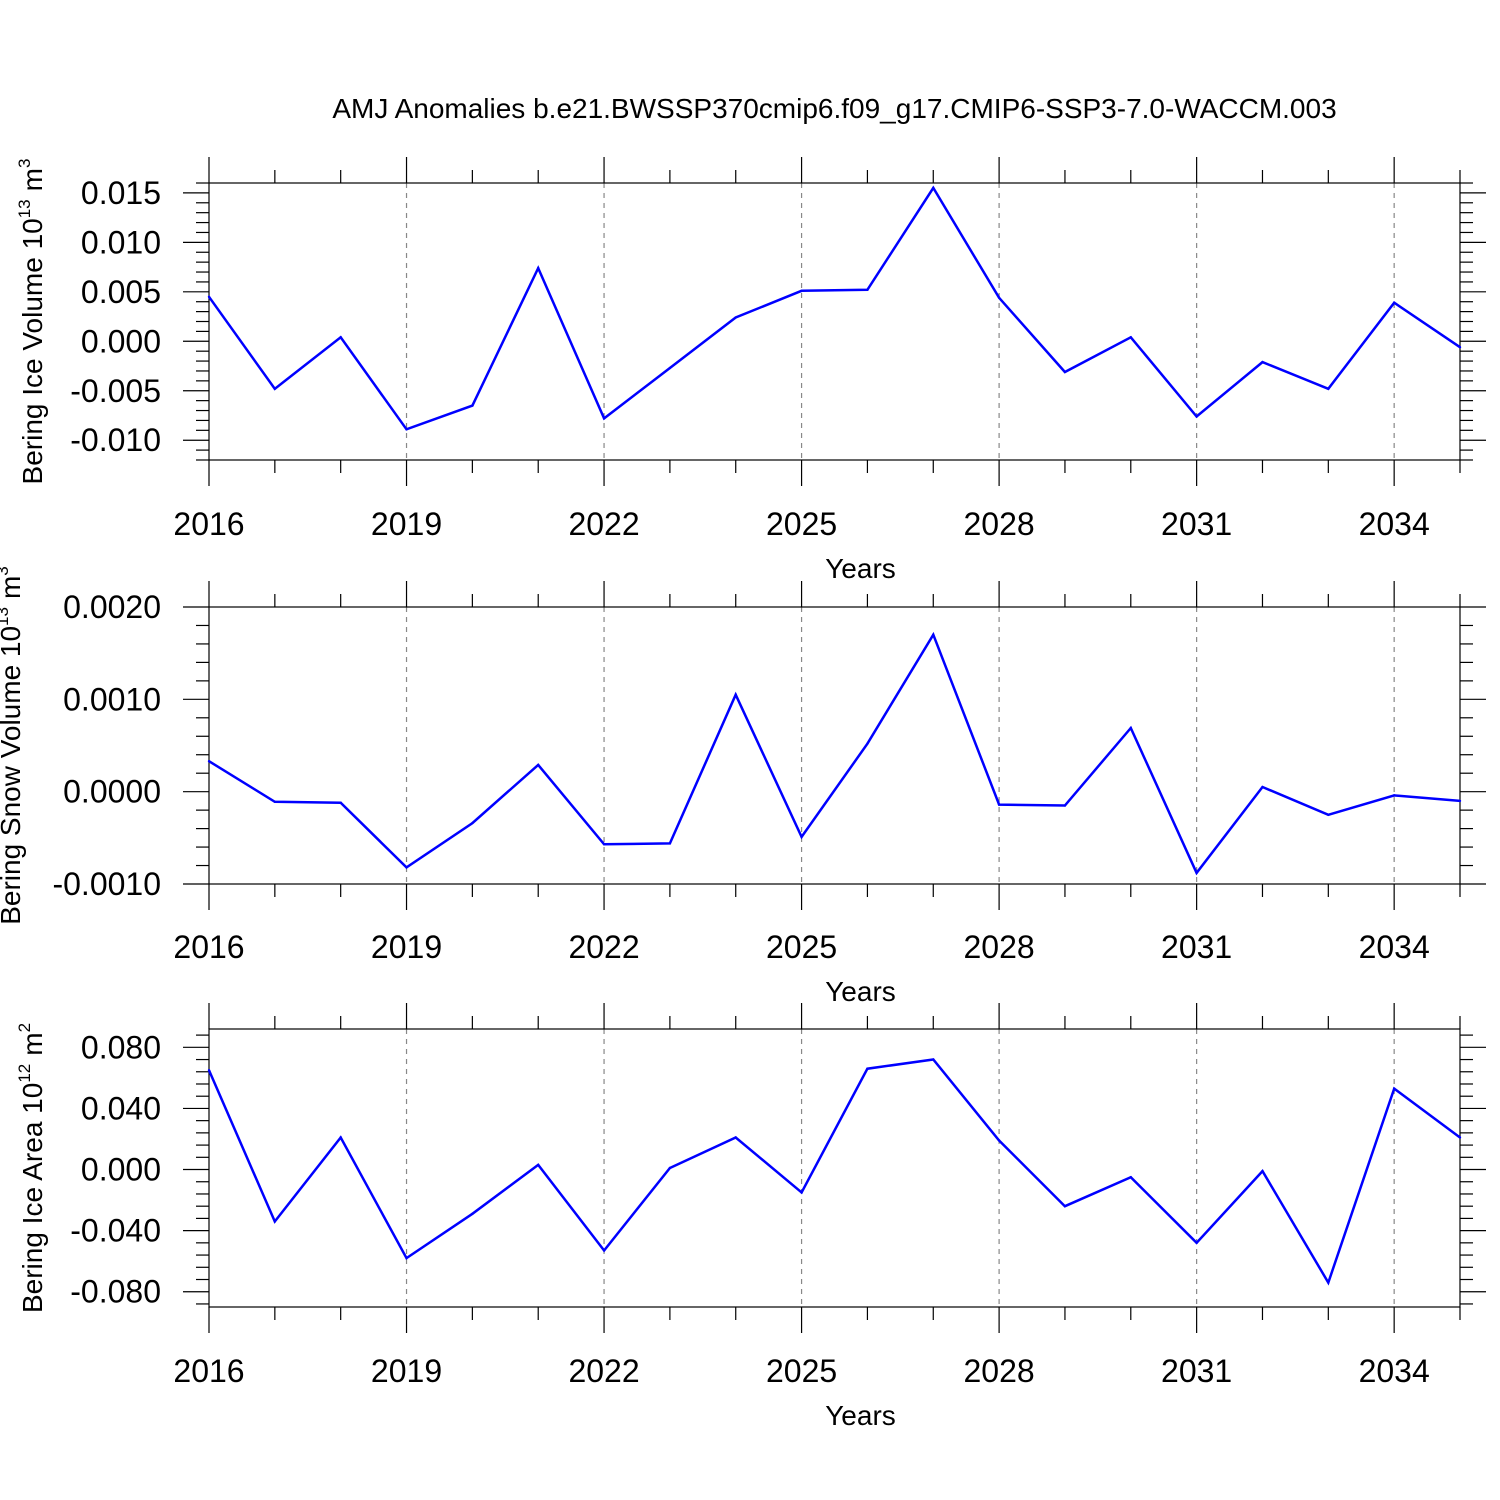  Describe the element at coordinates (112, 792) in the screenshot. I see `y-tick-label: 0.0000` at that location.